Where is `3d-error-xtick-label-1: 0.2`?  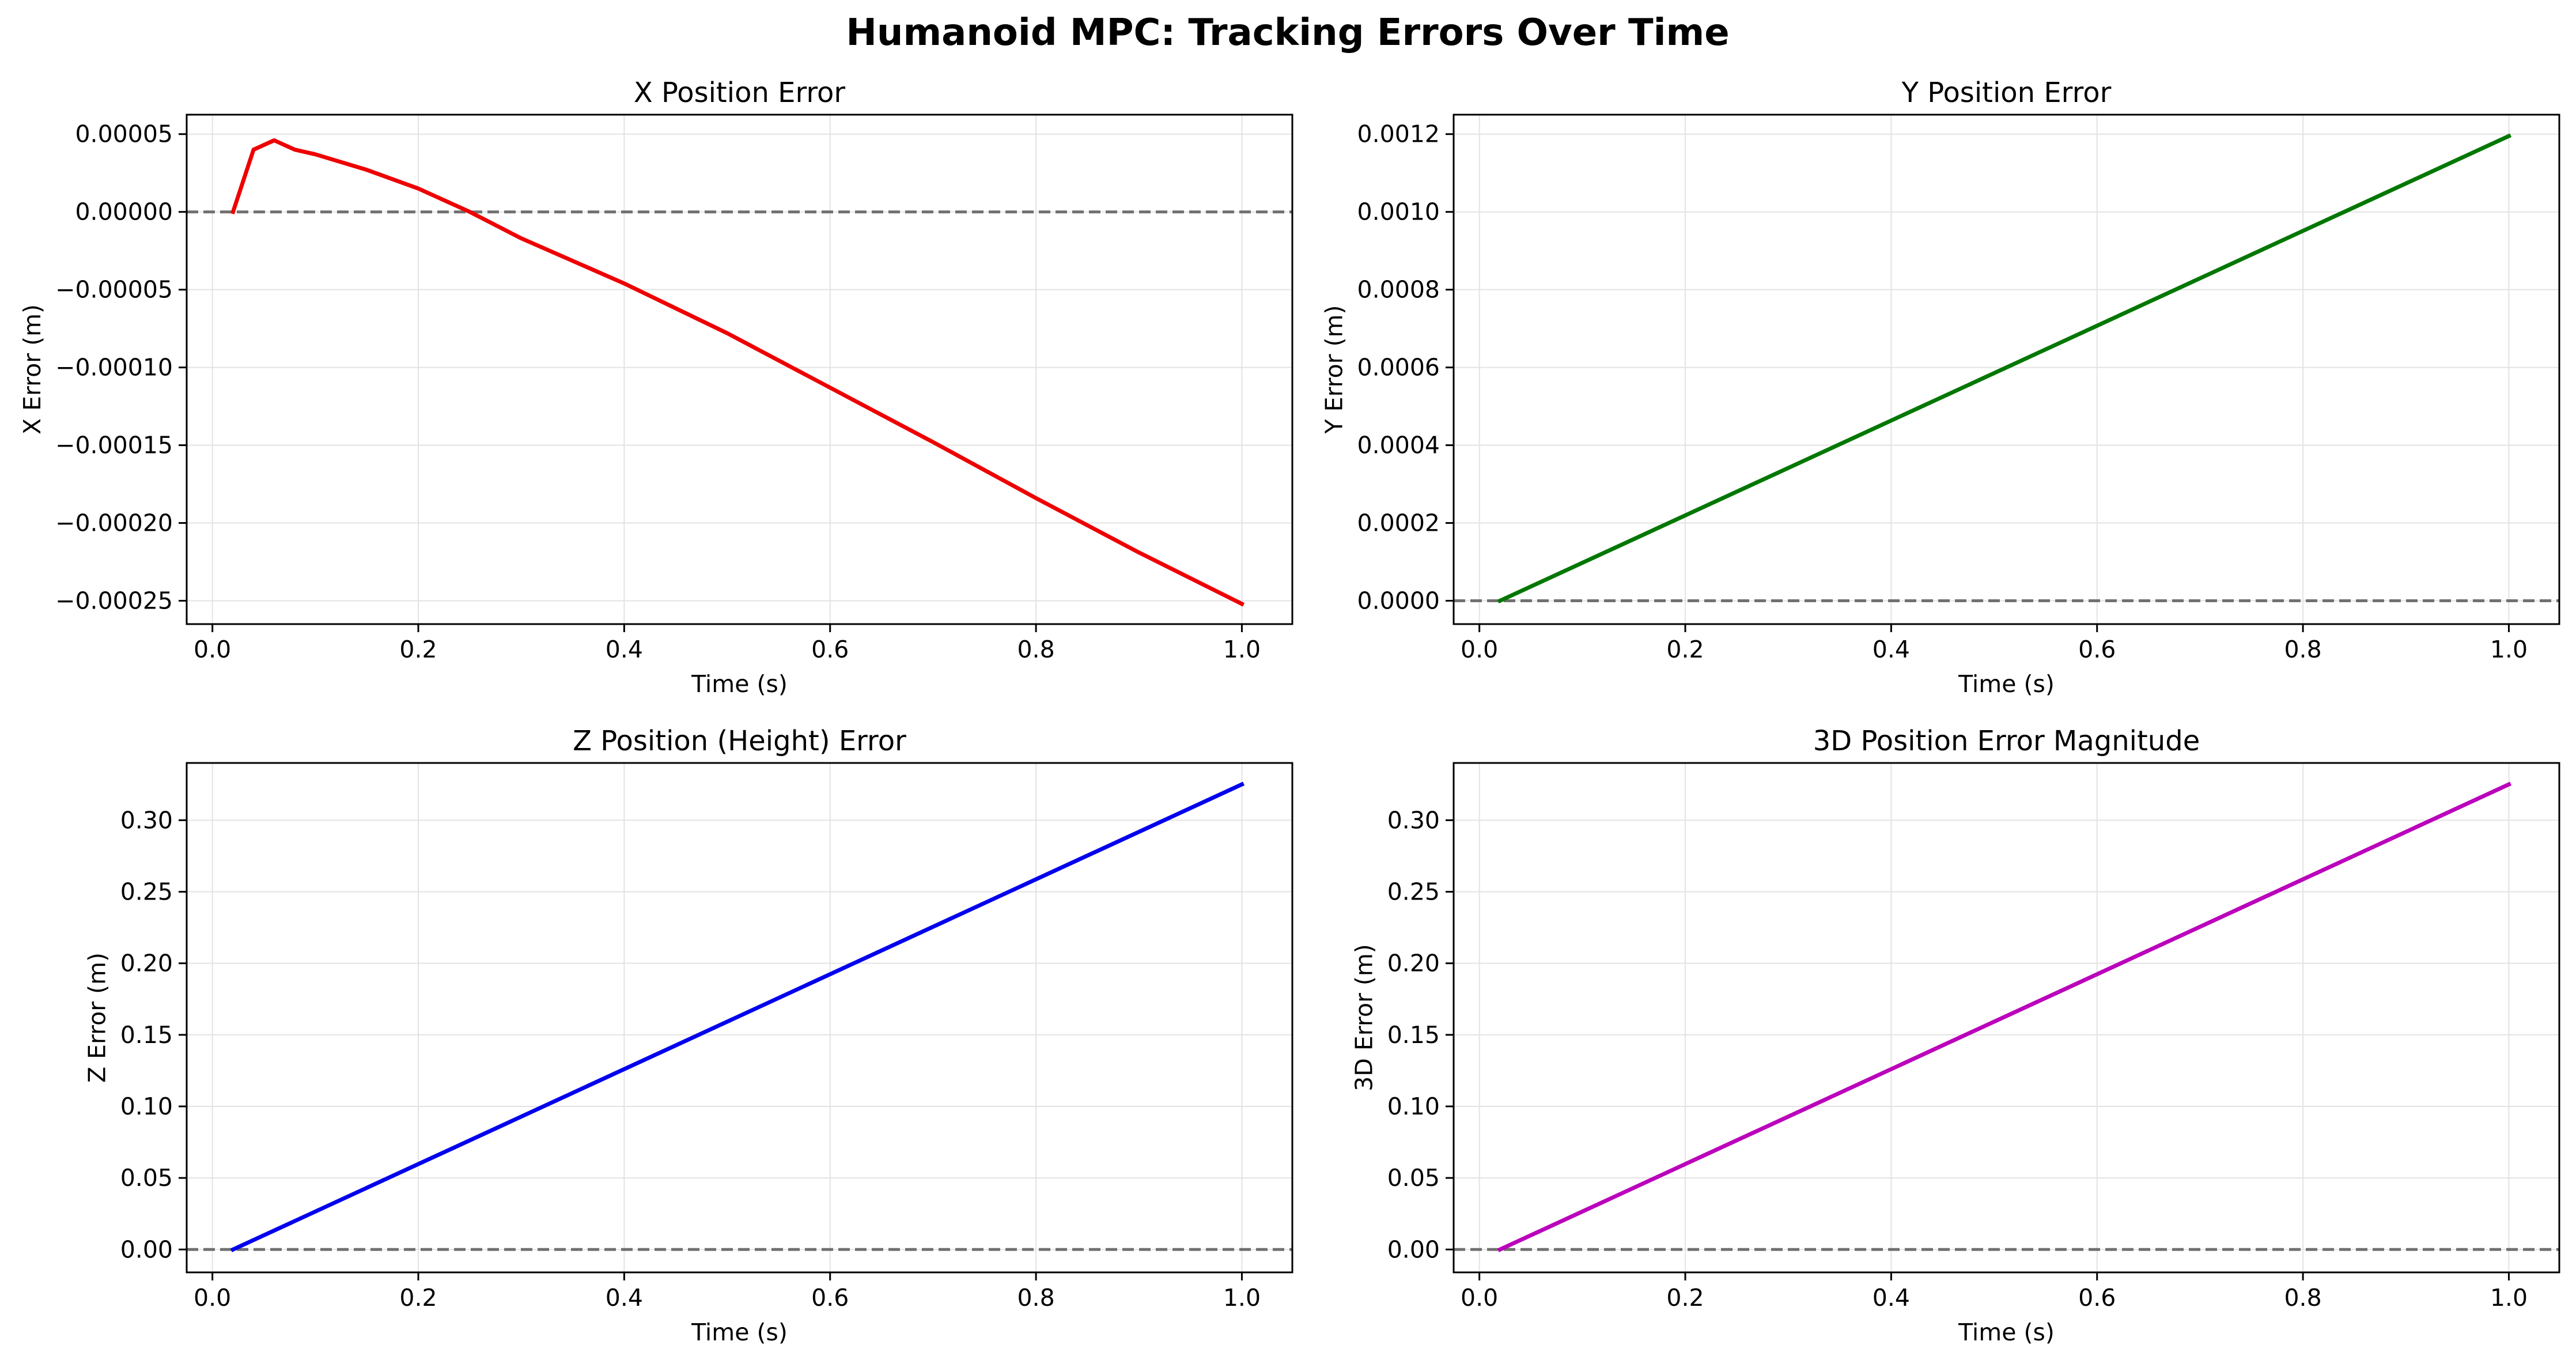
3d-error-xtick-label-1: 0.2 is located at coordinates (1685, 1298).